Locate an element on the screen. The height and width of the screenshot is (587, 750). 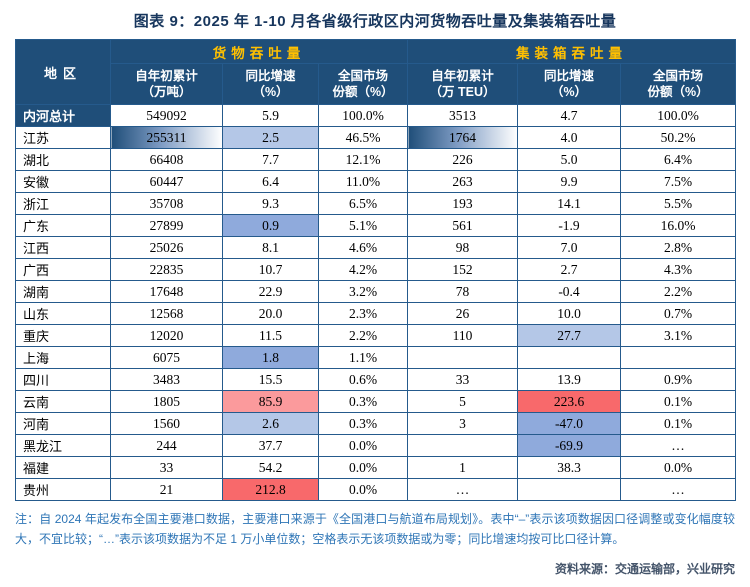
data-cell: 12020 is located at coordinates (166, 335).